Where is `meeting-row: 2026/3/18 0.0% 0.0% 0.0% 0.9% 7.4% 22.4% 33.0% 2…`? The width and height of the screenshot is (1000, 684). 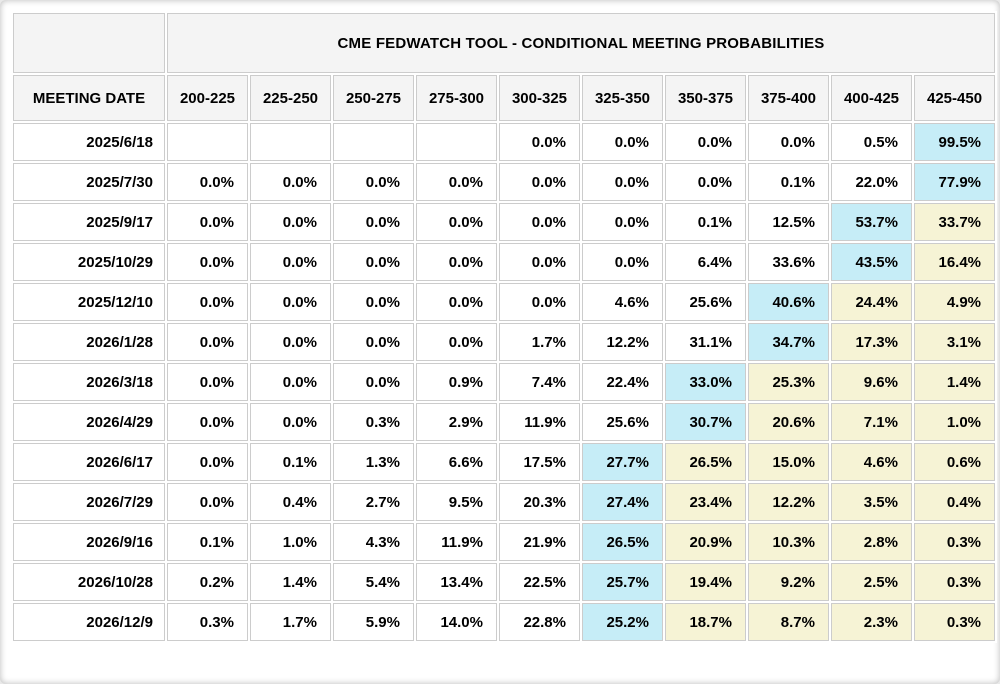
meeting-row: 2026/3/18 0.0% 0.0% 0.0% 0.9% 7.4% 22.4% 33.0% 2… is located at coordinates (504, 382).